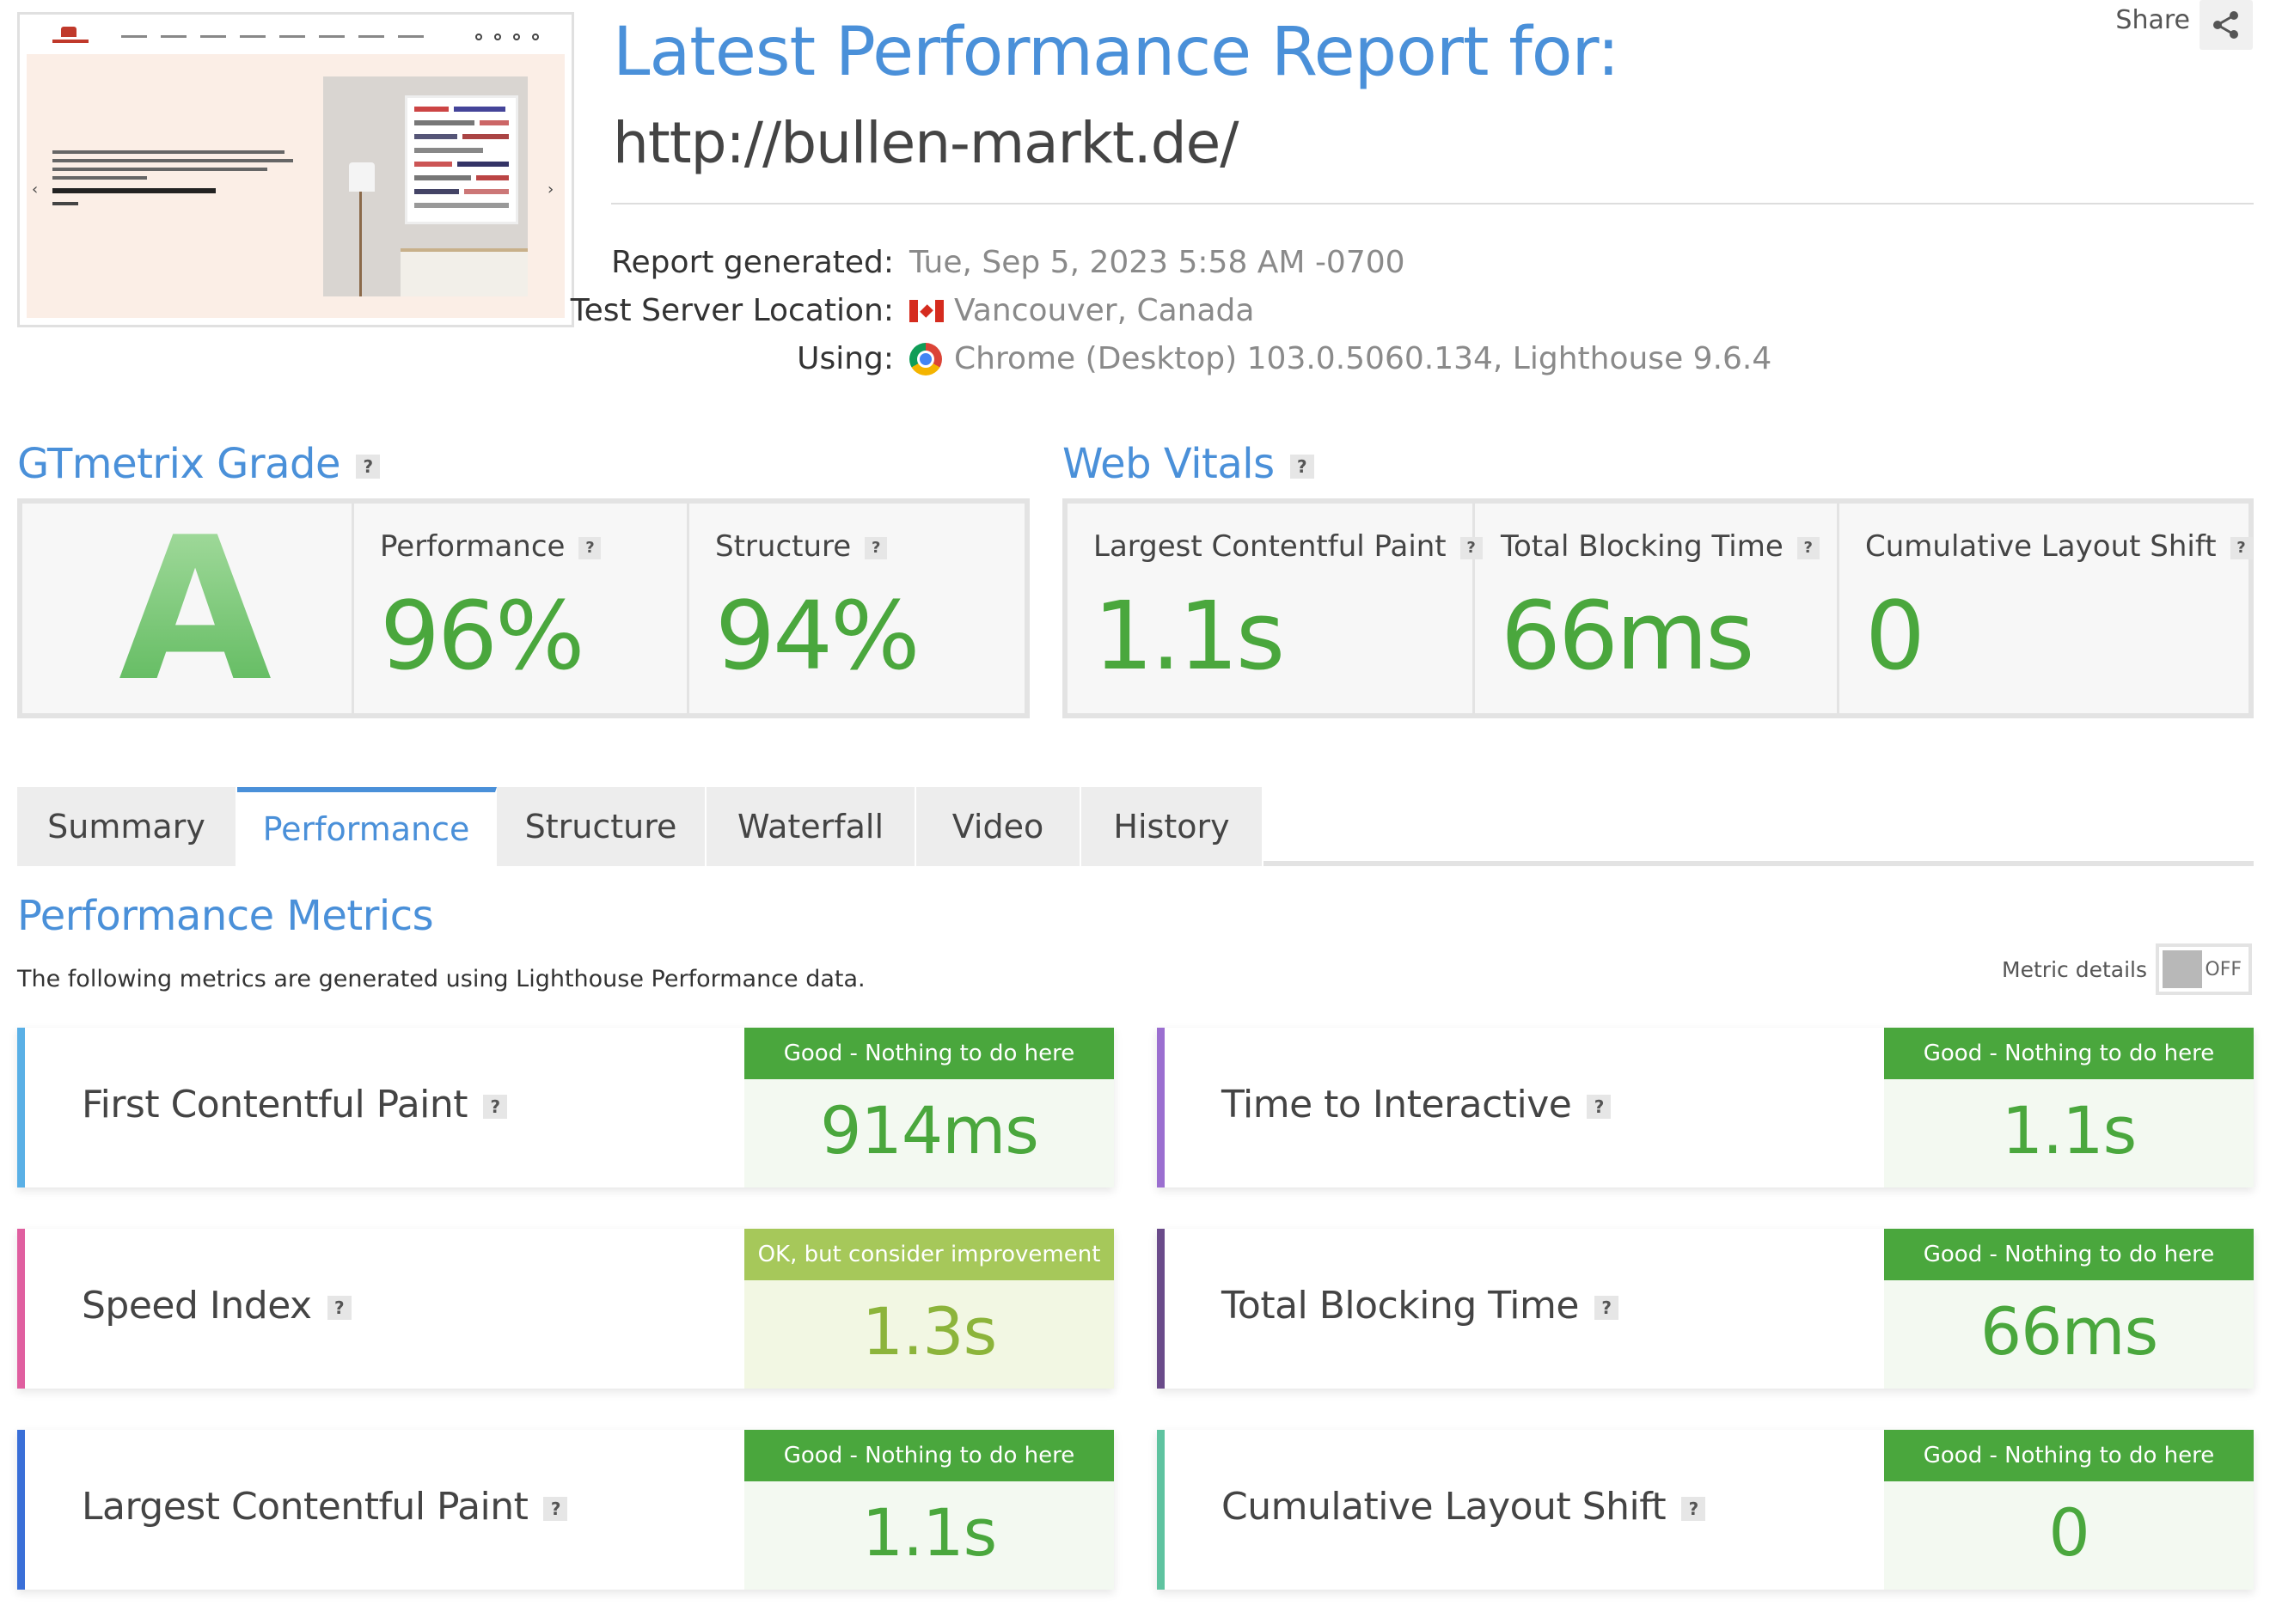 The width and height of the screenshot is (2276, 1624). What do you see at coordinates (2152, 20) in the screenshot?
I see `share-label: Share` at bounding box center [2152, 20].